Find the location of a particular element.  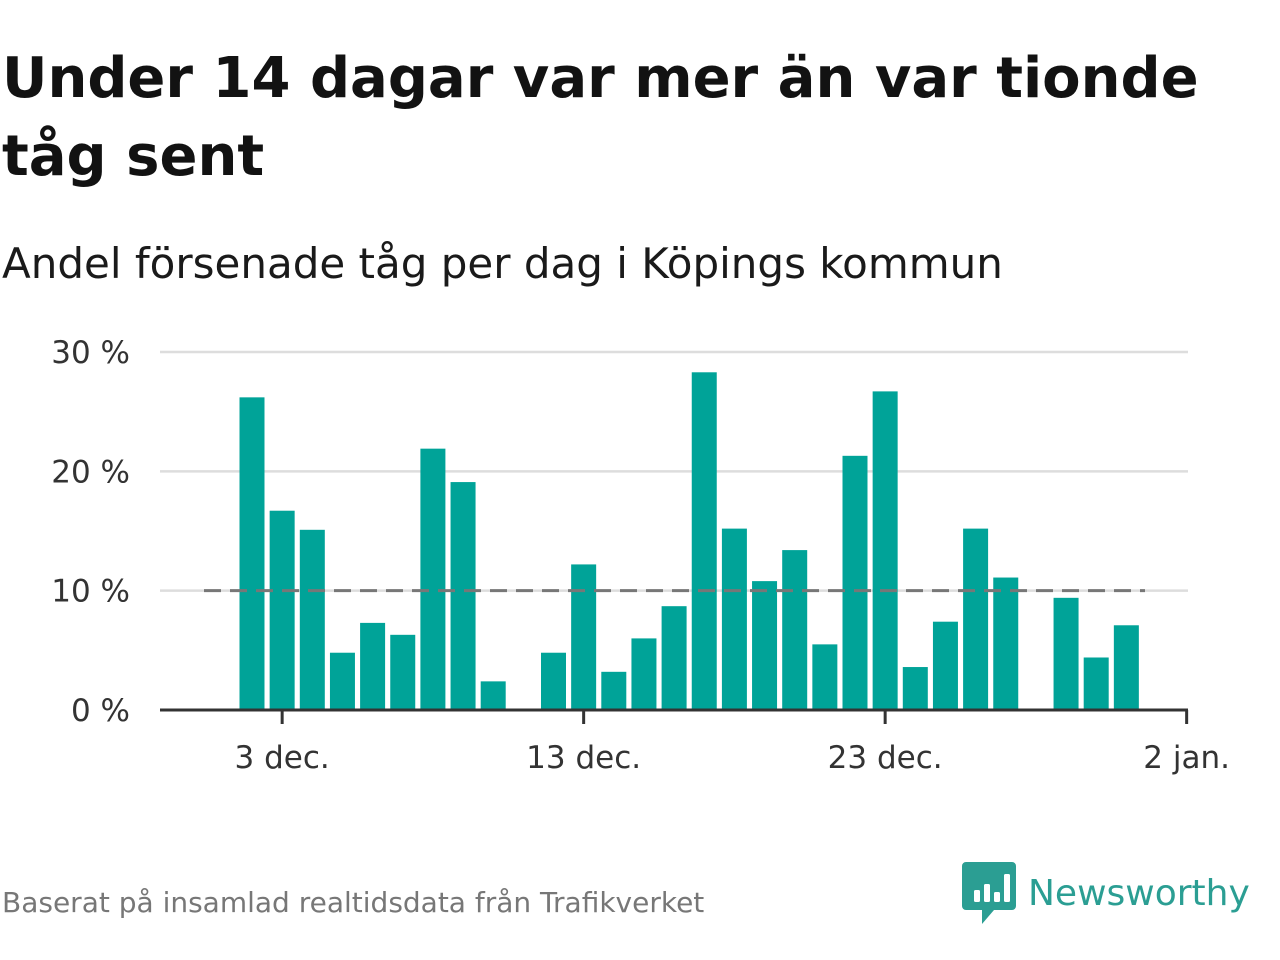

y-tick-label-2: 20 % is located at coordinates (90, 472).